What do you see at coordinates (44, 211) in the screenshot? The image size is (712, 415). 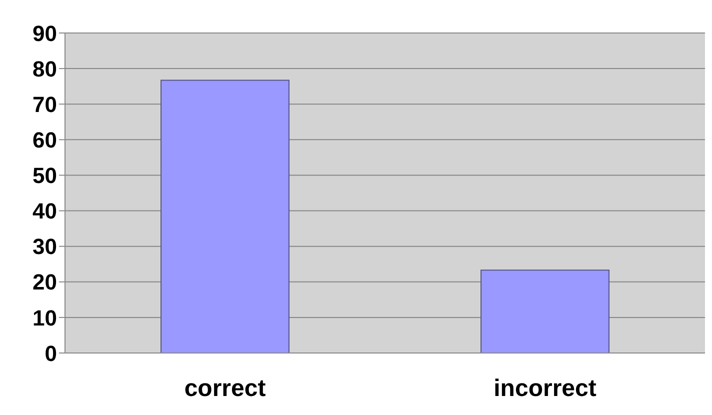 I see `y-tick-label: 40` at bounding box center [44, 211].